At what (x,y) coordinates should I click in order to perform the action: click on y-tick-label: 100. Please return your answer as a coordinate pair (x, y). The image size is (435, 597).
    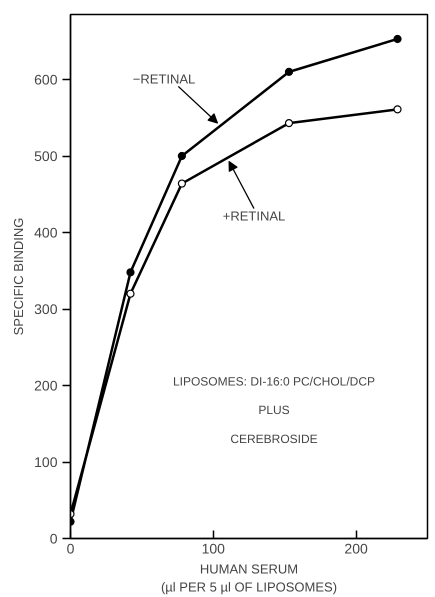
    Looking at the image, I should click on (46, 462).